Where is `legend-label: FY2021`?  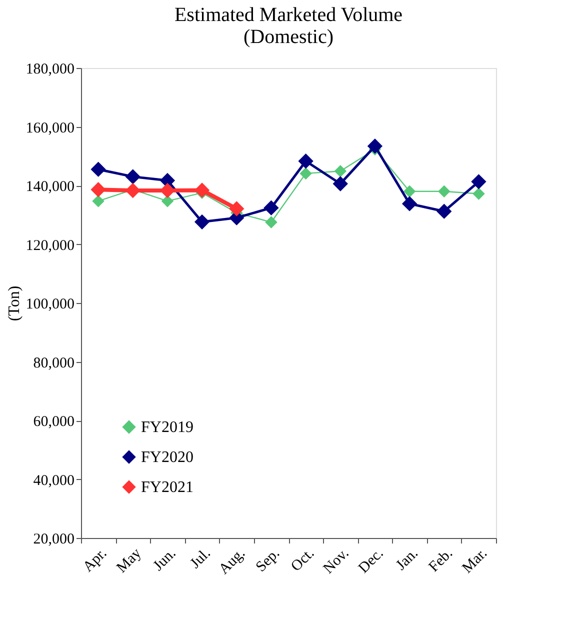 legend-label: FY2021 is located at coordinates (167, 487).